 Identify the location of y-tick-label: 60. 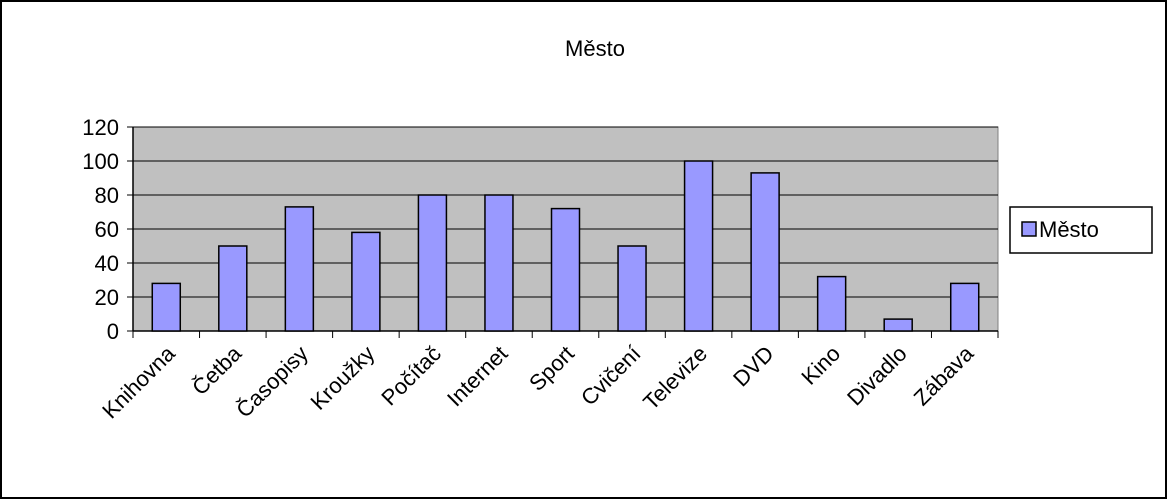
(107, 229).